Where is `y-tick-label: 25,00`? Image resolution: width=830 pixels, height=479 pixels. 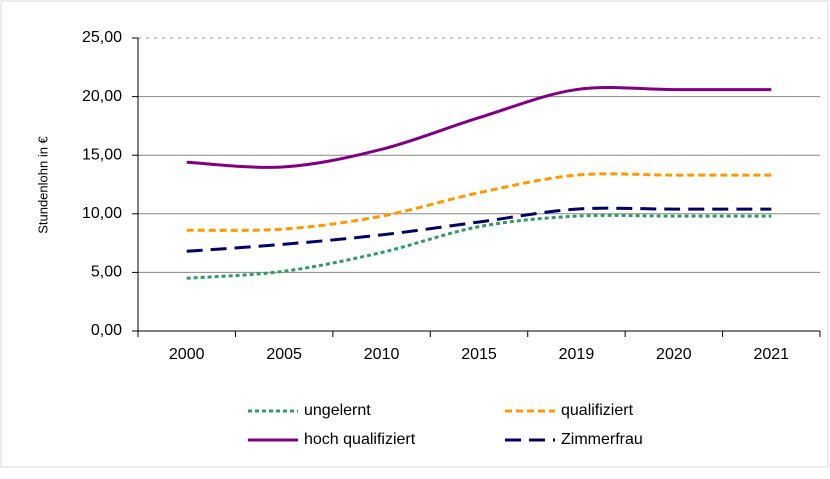
y-tick-label: 25,00 is located at coordinates (102, 37).